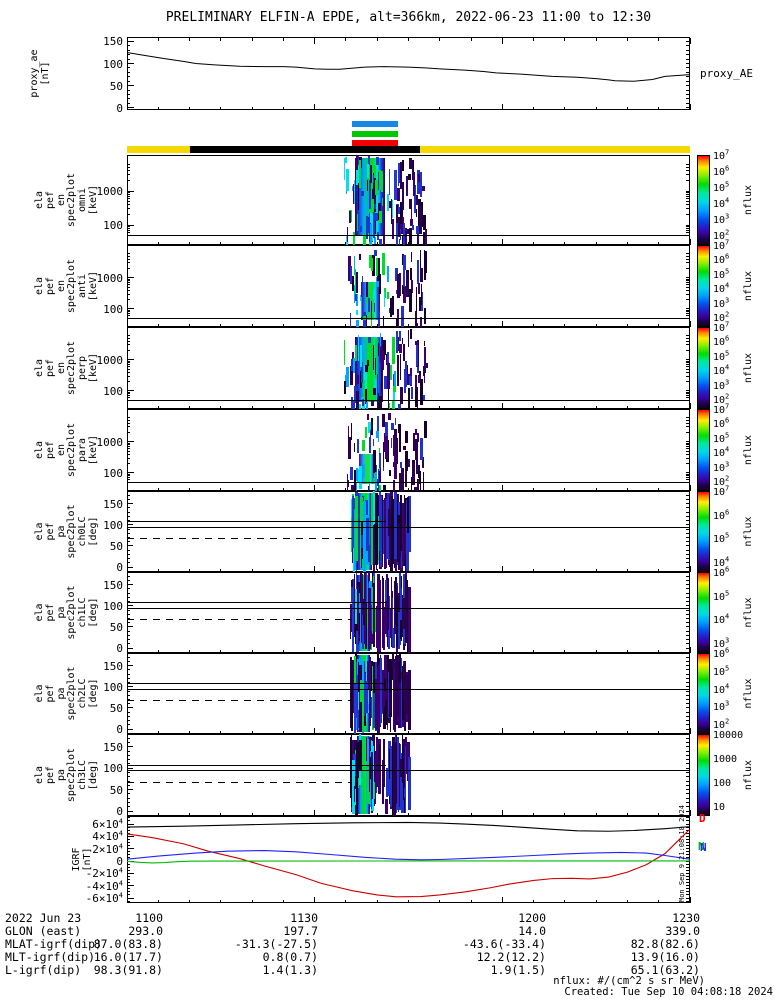  I want to click on y-tick-label: 4×10⁴, so click(107, 836).